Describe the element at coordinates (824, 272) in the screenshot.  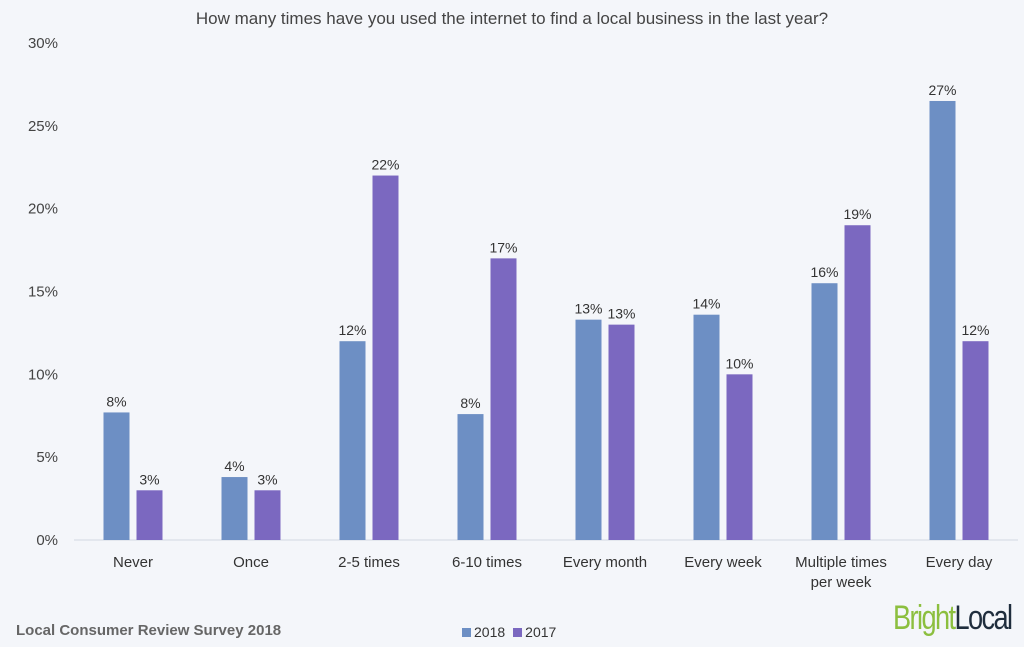
I see `data-label: 16%` at that location.